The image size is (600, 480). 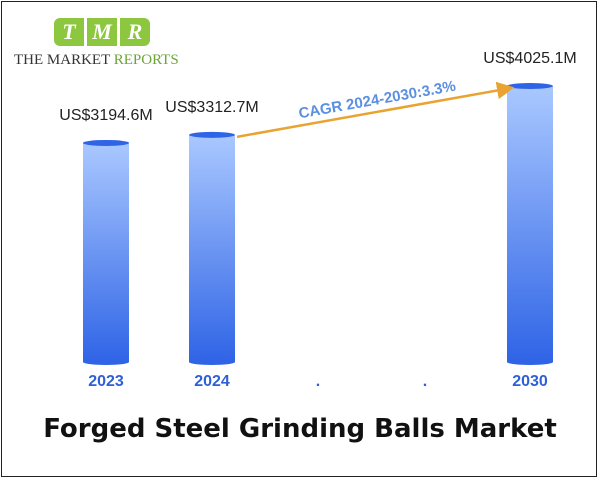 What do you see at coordinates (106, 381) in the screenshot?
I see `category-label-1: 2023` at bounding box center [106, 381].